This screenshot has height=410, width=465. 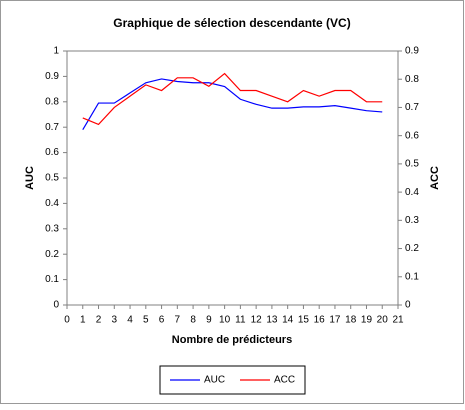 I want to click on x-tick-label: 4, so click(x=130, y=320).